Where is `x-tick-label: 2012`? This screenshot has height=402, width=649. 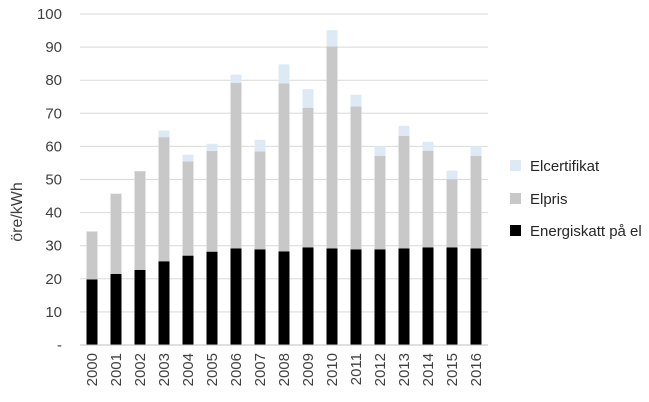 x-tick-label: 2012 is located at coordinates (380, 369).